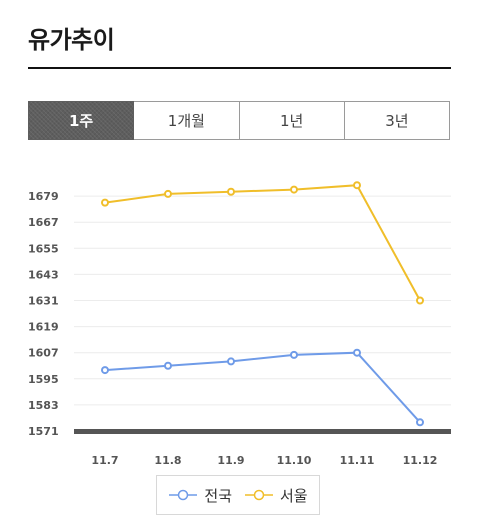 The image size is (483, 528). Describe the element at coordinates (238, 495) in the screenshot. I see `chart-legend: 전국 서울` at that location.